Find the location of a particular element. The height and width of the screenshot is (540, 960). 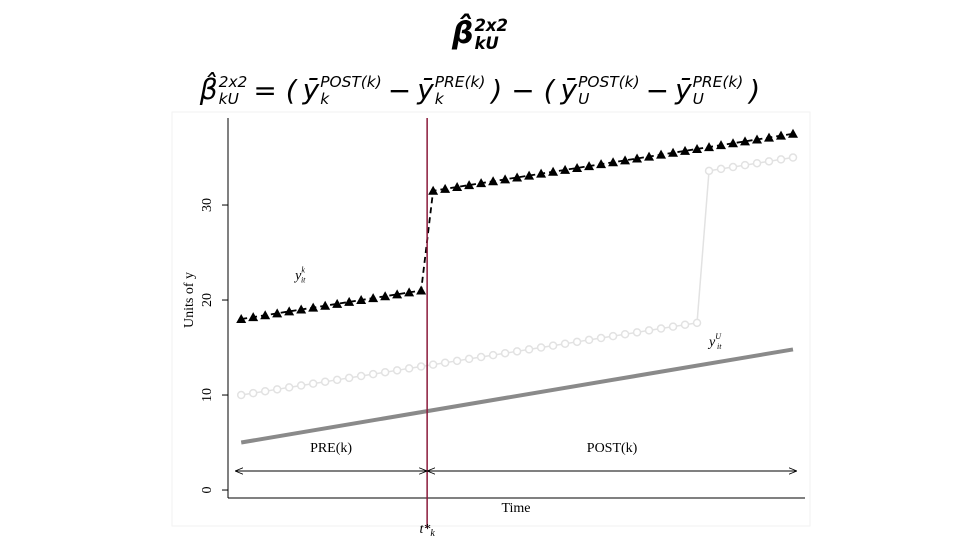

y-tick-label: 0 is located at coordinates (207, 490).